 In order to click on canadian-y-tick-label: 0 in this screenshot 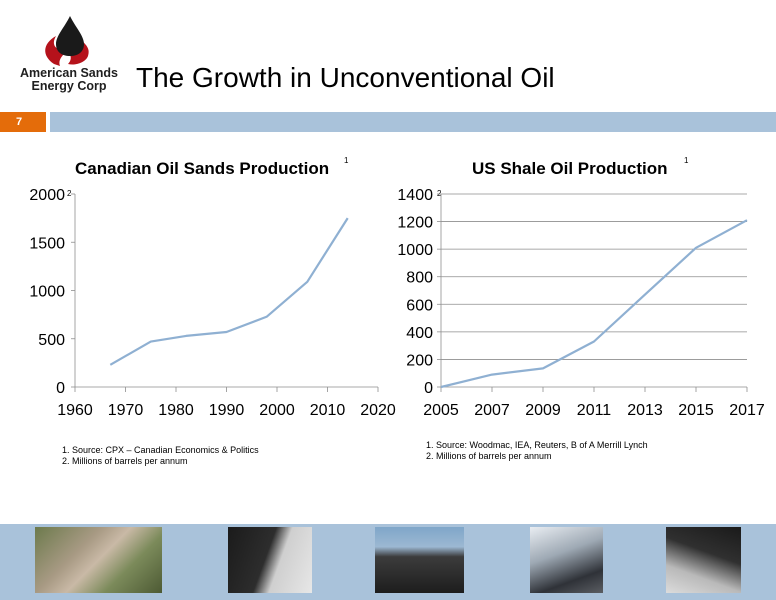, I will do `click(60, 388)`.